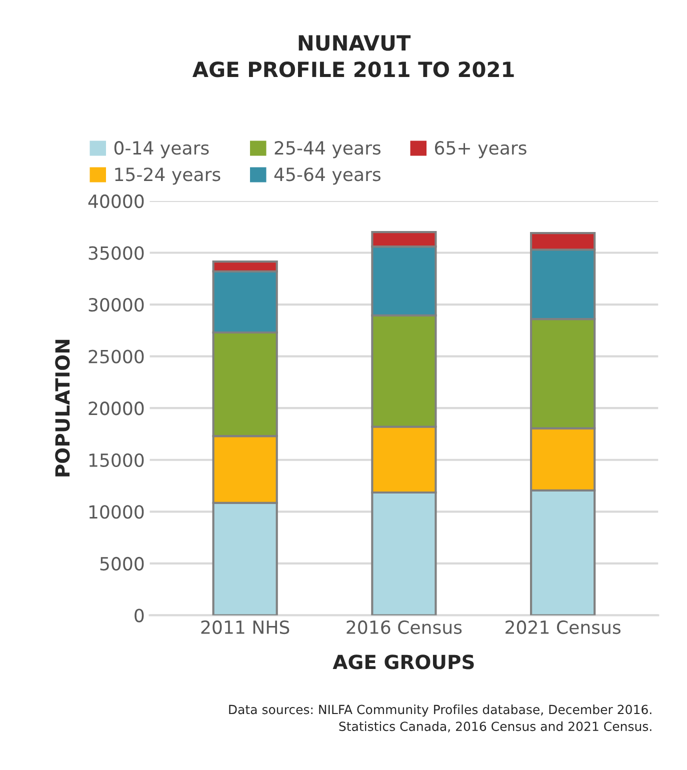 The width and height of the screenshot is (687, 770). What do you see at coordinates (353, 56) in the screenshot?
I see `chart-title: NUNAVUT AGE PROFILE 2011 TO 2021` at bounding box center [353, 56].